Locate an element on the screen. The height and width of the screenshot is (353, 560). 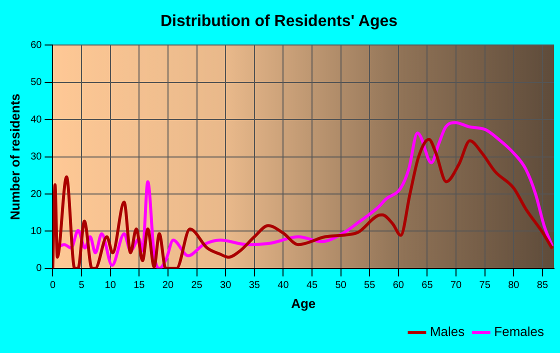
y-tick-label: 0 is located at coordinates (39, 268).